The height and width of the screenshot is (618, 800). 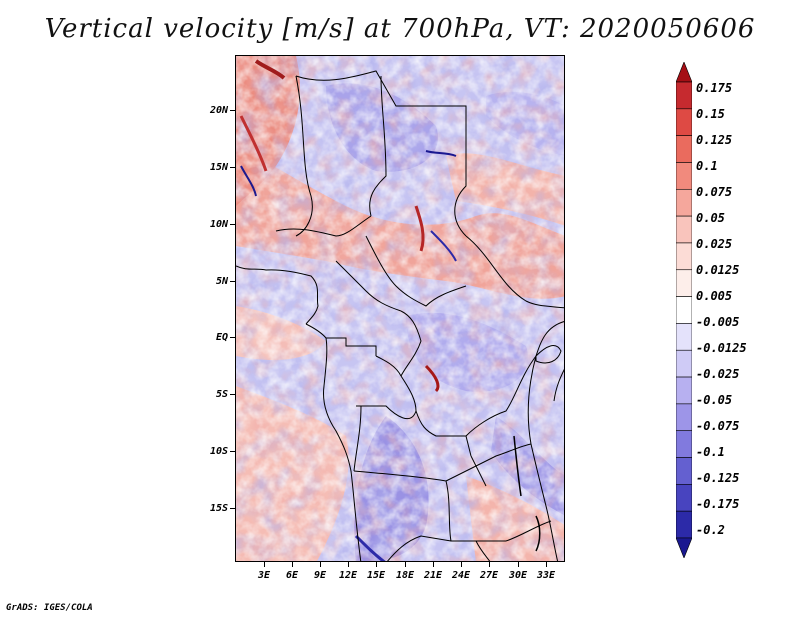 I want to click on lon-label-18e: 18E, so click(x=405, y=575).